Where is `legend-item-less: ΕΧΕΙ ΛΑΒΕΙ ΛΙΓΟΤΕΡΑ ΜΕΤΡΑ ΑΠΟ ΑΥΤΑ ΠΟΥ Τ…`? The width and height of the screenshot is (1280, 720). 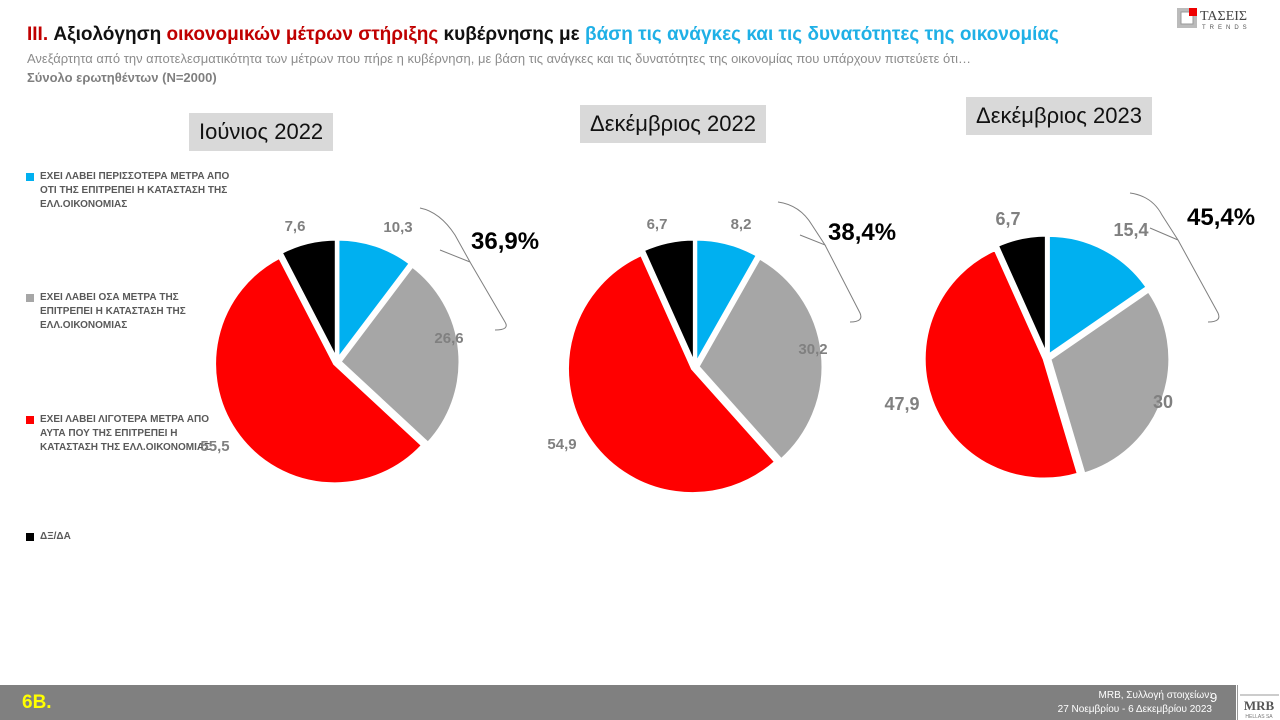
legend-item-less: ΕΧΕΙ ΛΑΒΕΙ ΛΙΓΟΤΕΡΑ ΜΕΤΡΑ ΑΠΟ ΑΥΤΑ ΠΟΥ Τ… is located at coordinates (128, 434).